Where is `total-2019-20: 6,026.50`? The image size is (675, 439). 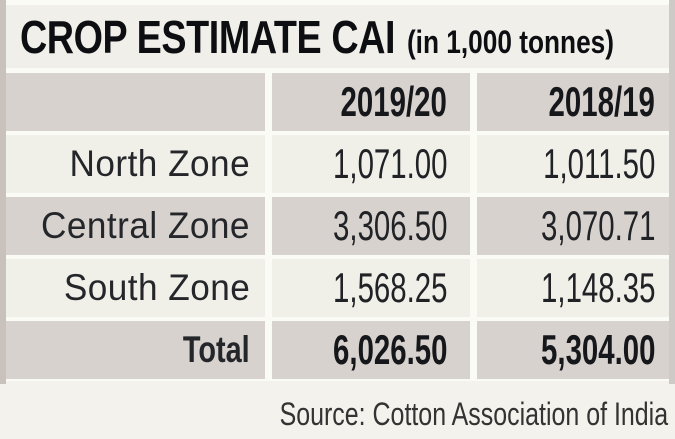
total-2019-20: 6,026.50 is located at coordinates (389, 349).